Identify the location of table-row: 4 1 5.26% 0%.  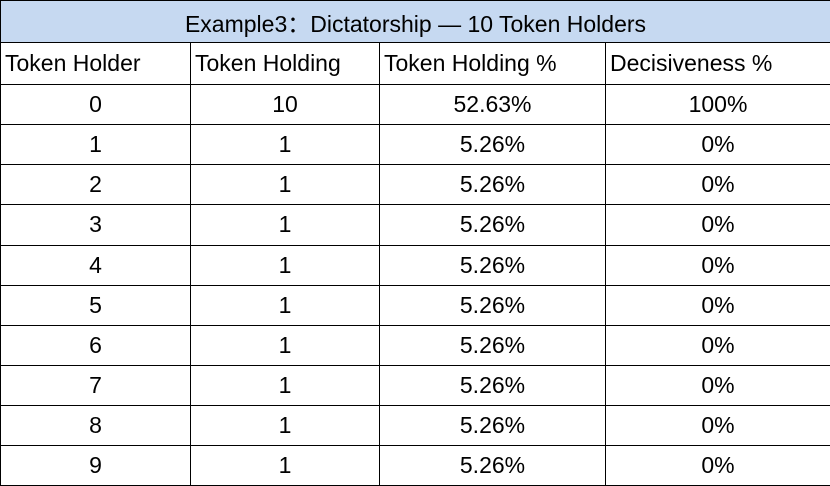
(415, 265).